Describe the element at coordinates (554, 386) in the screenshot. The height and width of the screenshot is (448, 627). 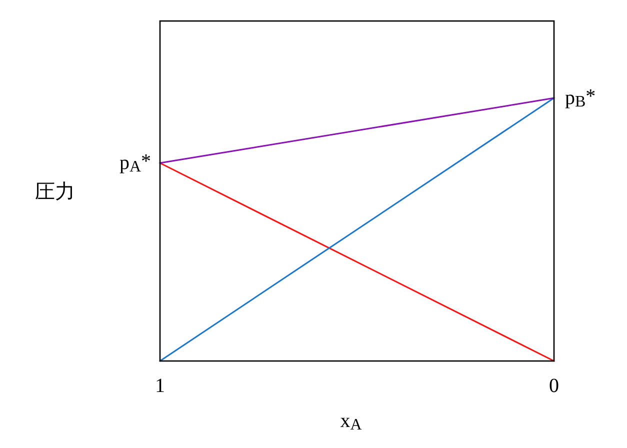
I see `x-tick-label: 0` at that location.